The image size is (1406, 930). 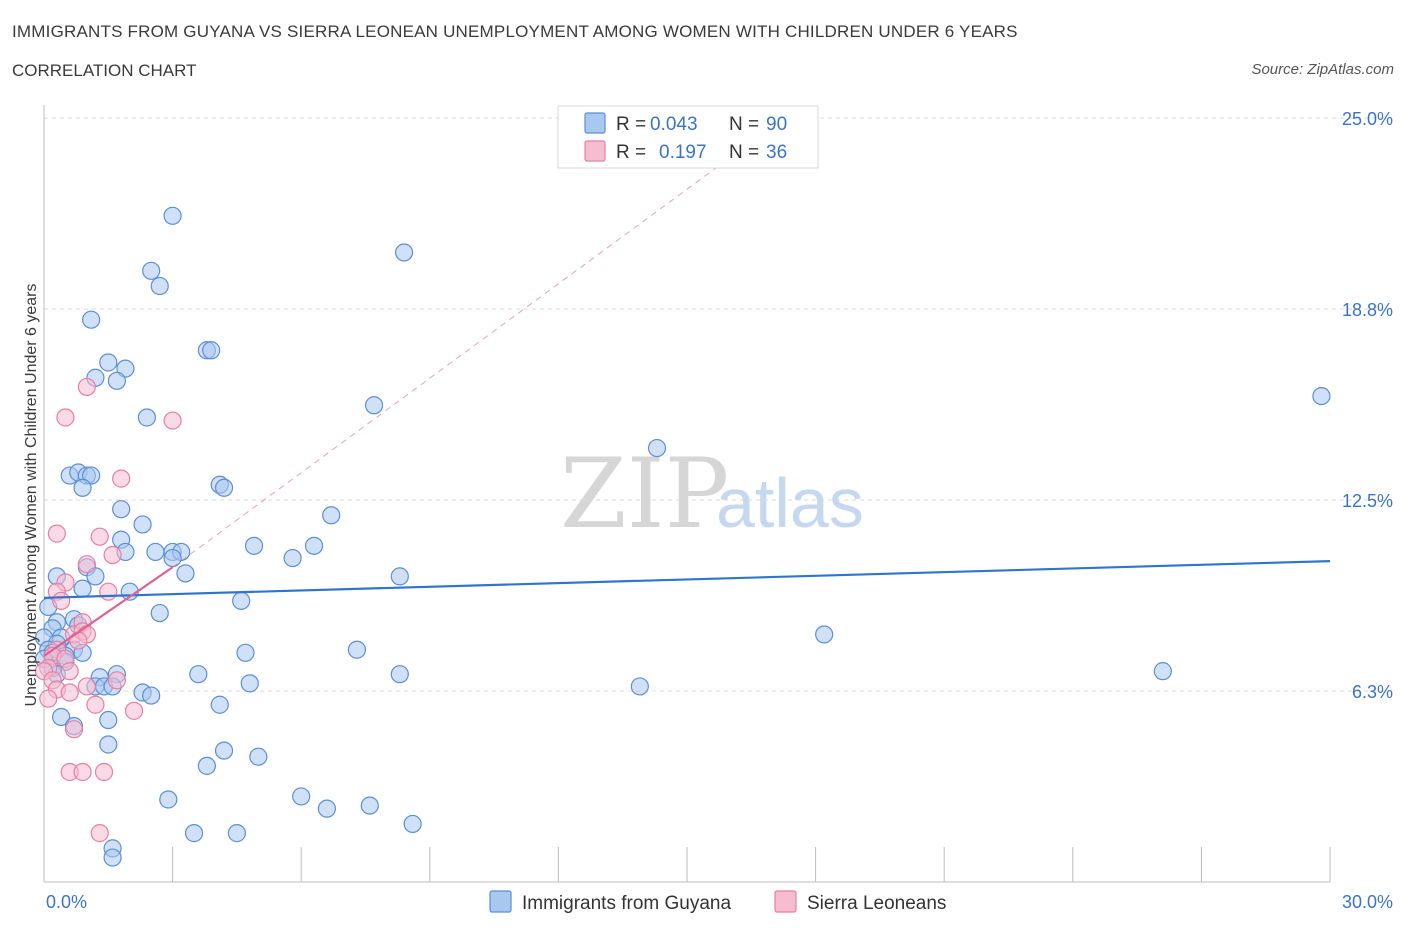 What do you see at coordinates (631, 124) in the screenshot?
I see `stats-r-label-blue: R =` at bounding box center [631, 124].